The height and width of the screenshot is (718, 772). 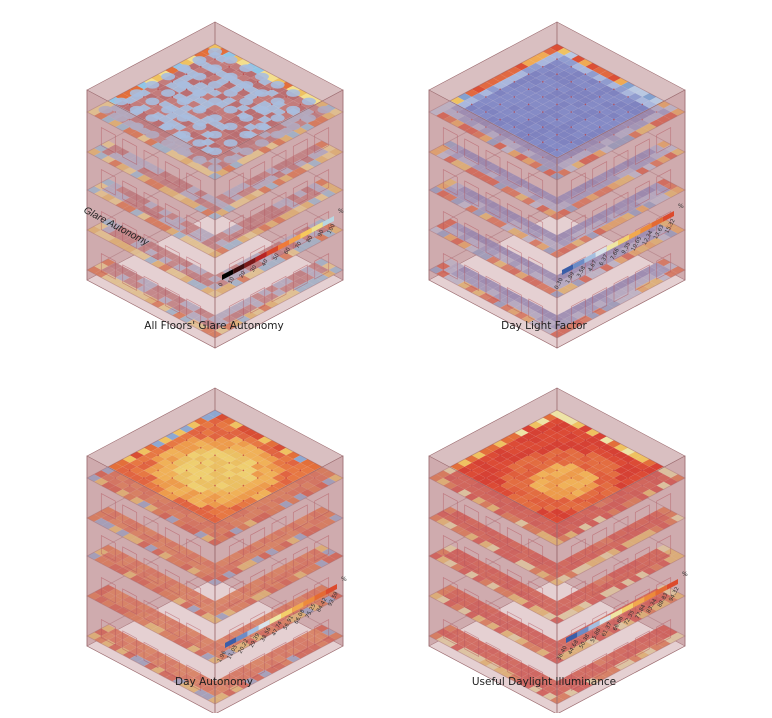 What do you see at coordinates (544, 326) in the screenshot?
I see `caption-daylight-factor: Day Light Factor` at bounding box center [544, 326].